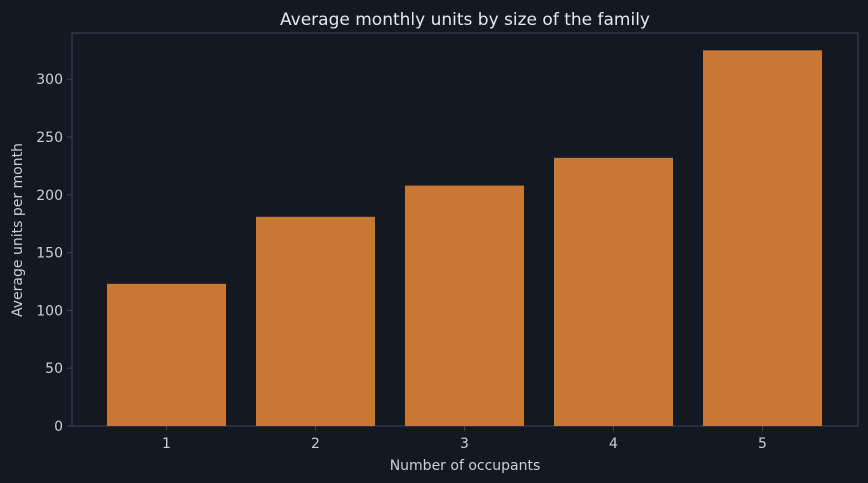  Describe the element at coordinates (49, 254) in the screenshot. I see `y-tick-label: 150` at that location.